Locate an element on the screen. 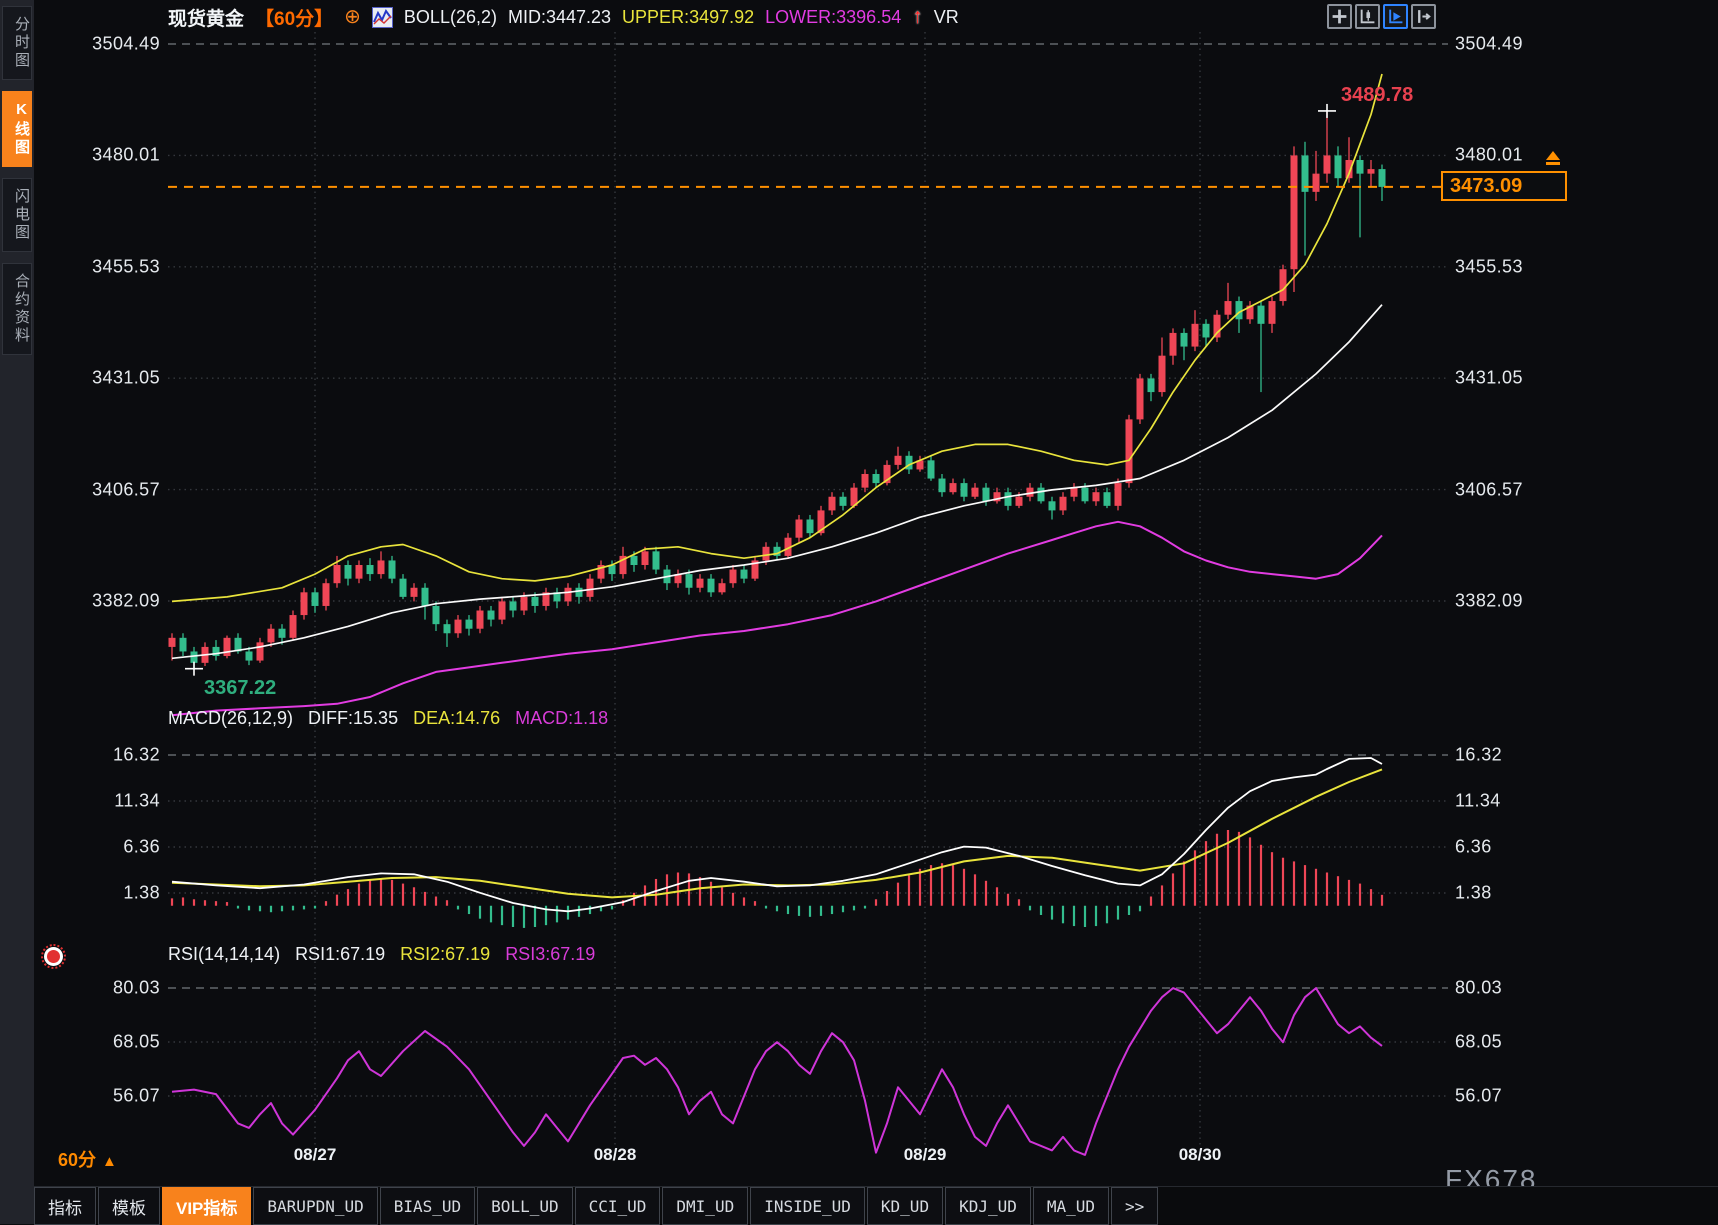  boll-lower-value: LOWER:3396.54 is located at coordinates (833, 16).